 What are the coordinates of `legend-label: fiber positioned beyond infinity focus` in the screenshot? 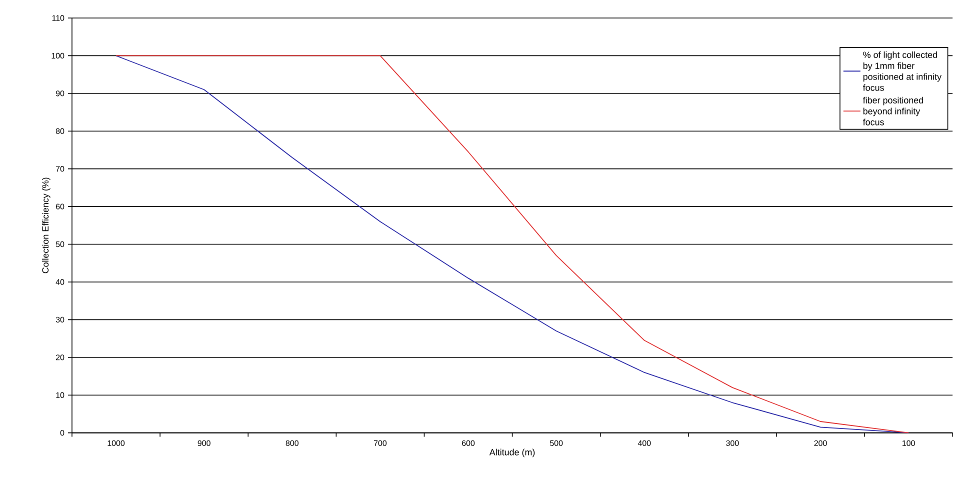 It's located at (893, 111).